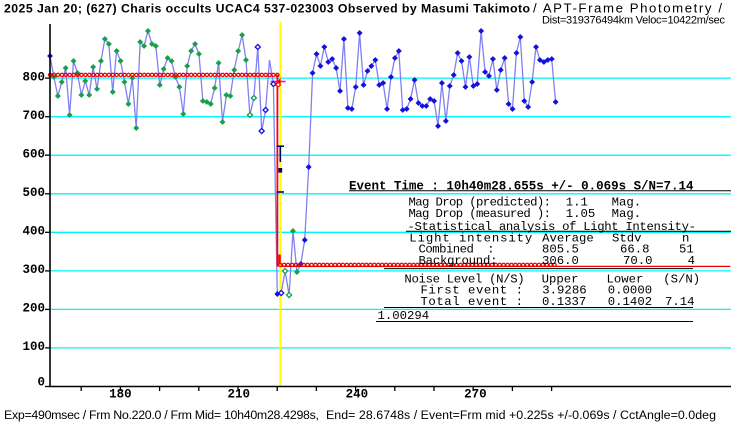  What do you see at coordinates (681, 279) in the screenshot?
I see `svg-text: (S/N)` at bounding box center [681, 279].